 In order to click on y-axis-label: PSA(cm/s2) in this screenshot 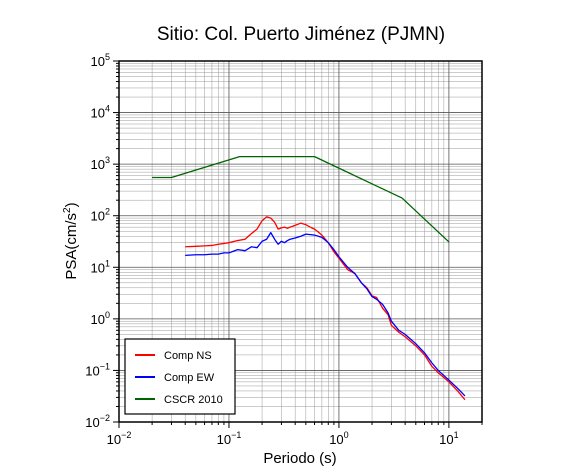, I will do `click(71, 240)`.